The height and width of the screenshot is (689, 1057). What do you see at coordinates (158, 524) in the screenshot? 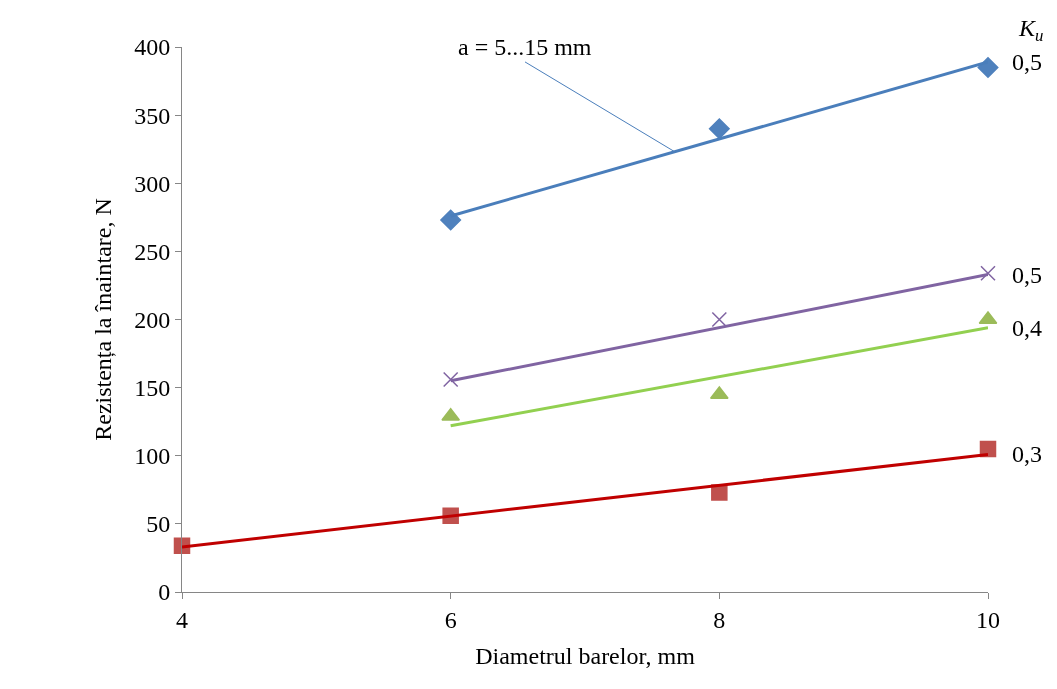
I see `y-tick-label: 50` at bounding box center [158, 524].